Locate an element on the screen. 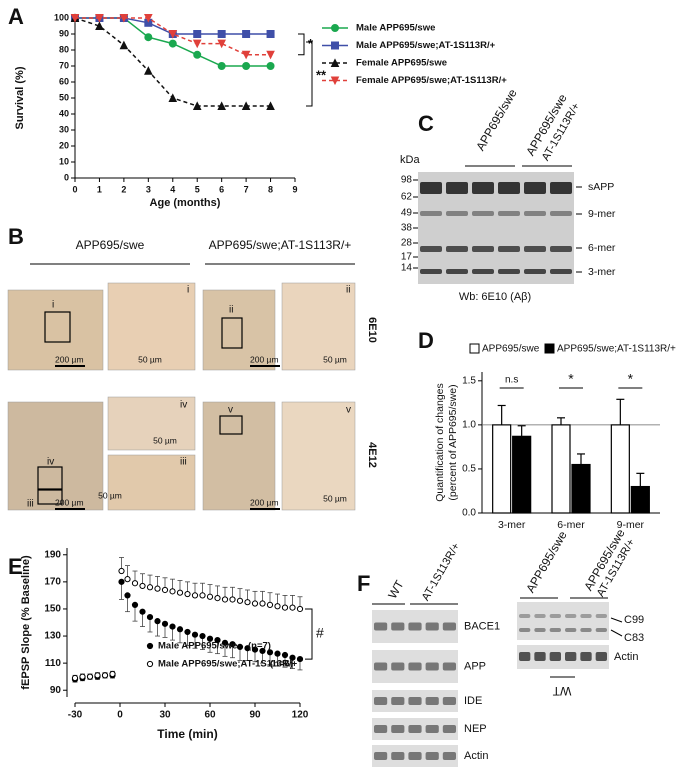  marker-label: 14 is located at coordinates (407, 268).